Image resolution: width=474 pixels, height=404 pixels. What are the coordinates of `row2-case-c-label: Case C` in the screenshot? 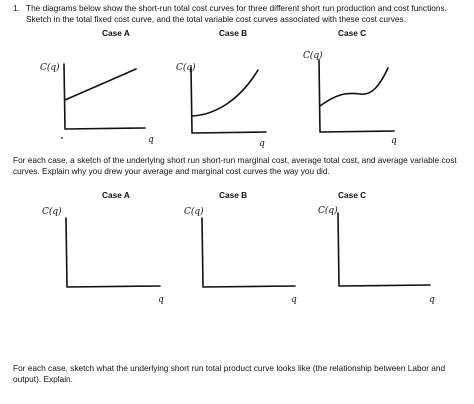 It's located at (352, 195).